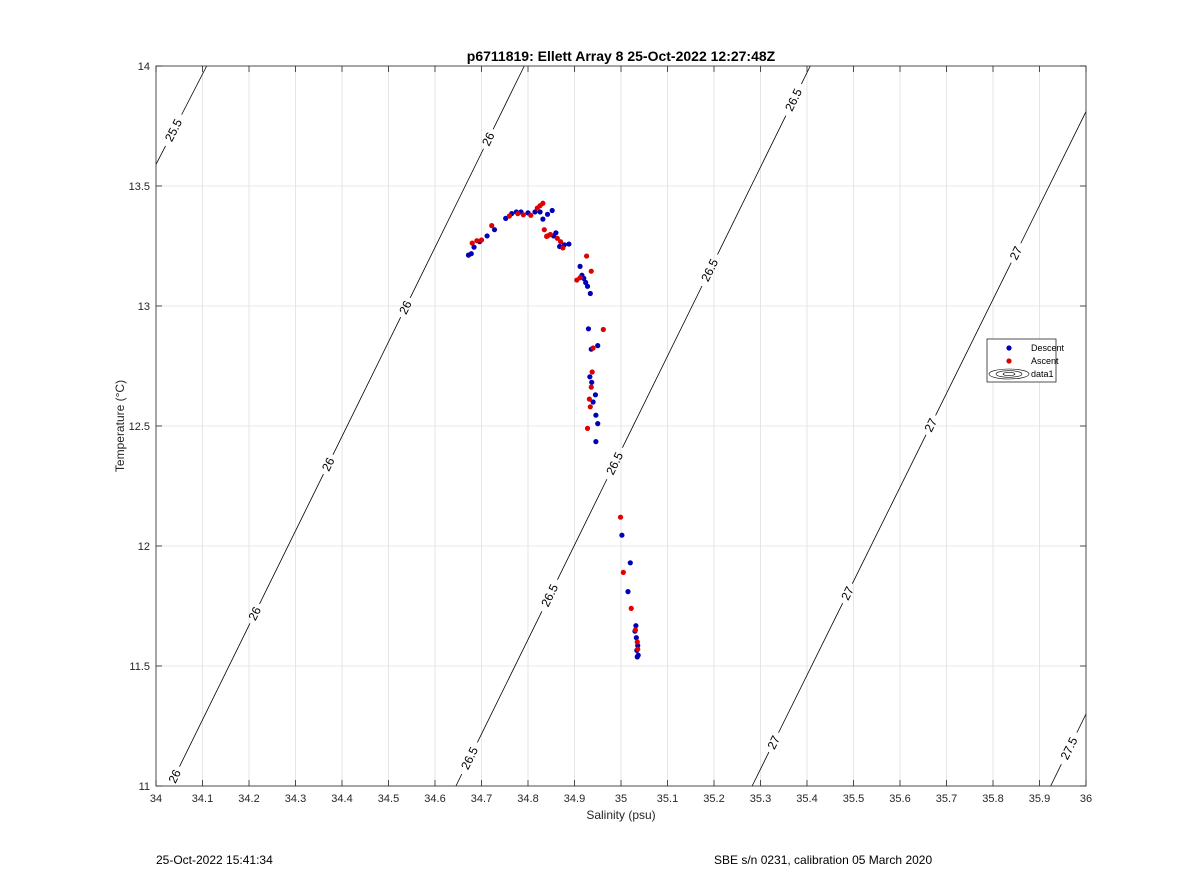 This screenshot has width=1200, height=885. What do you see at coordinates (144, 307) in the screenshot?
I see `y-tick-label: 13` at bounding box center [144, 307].